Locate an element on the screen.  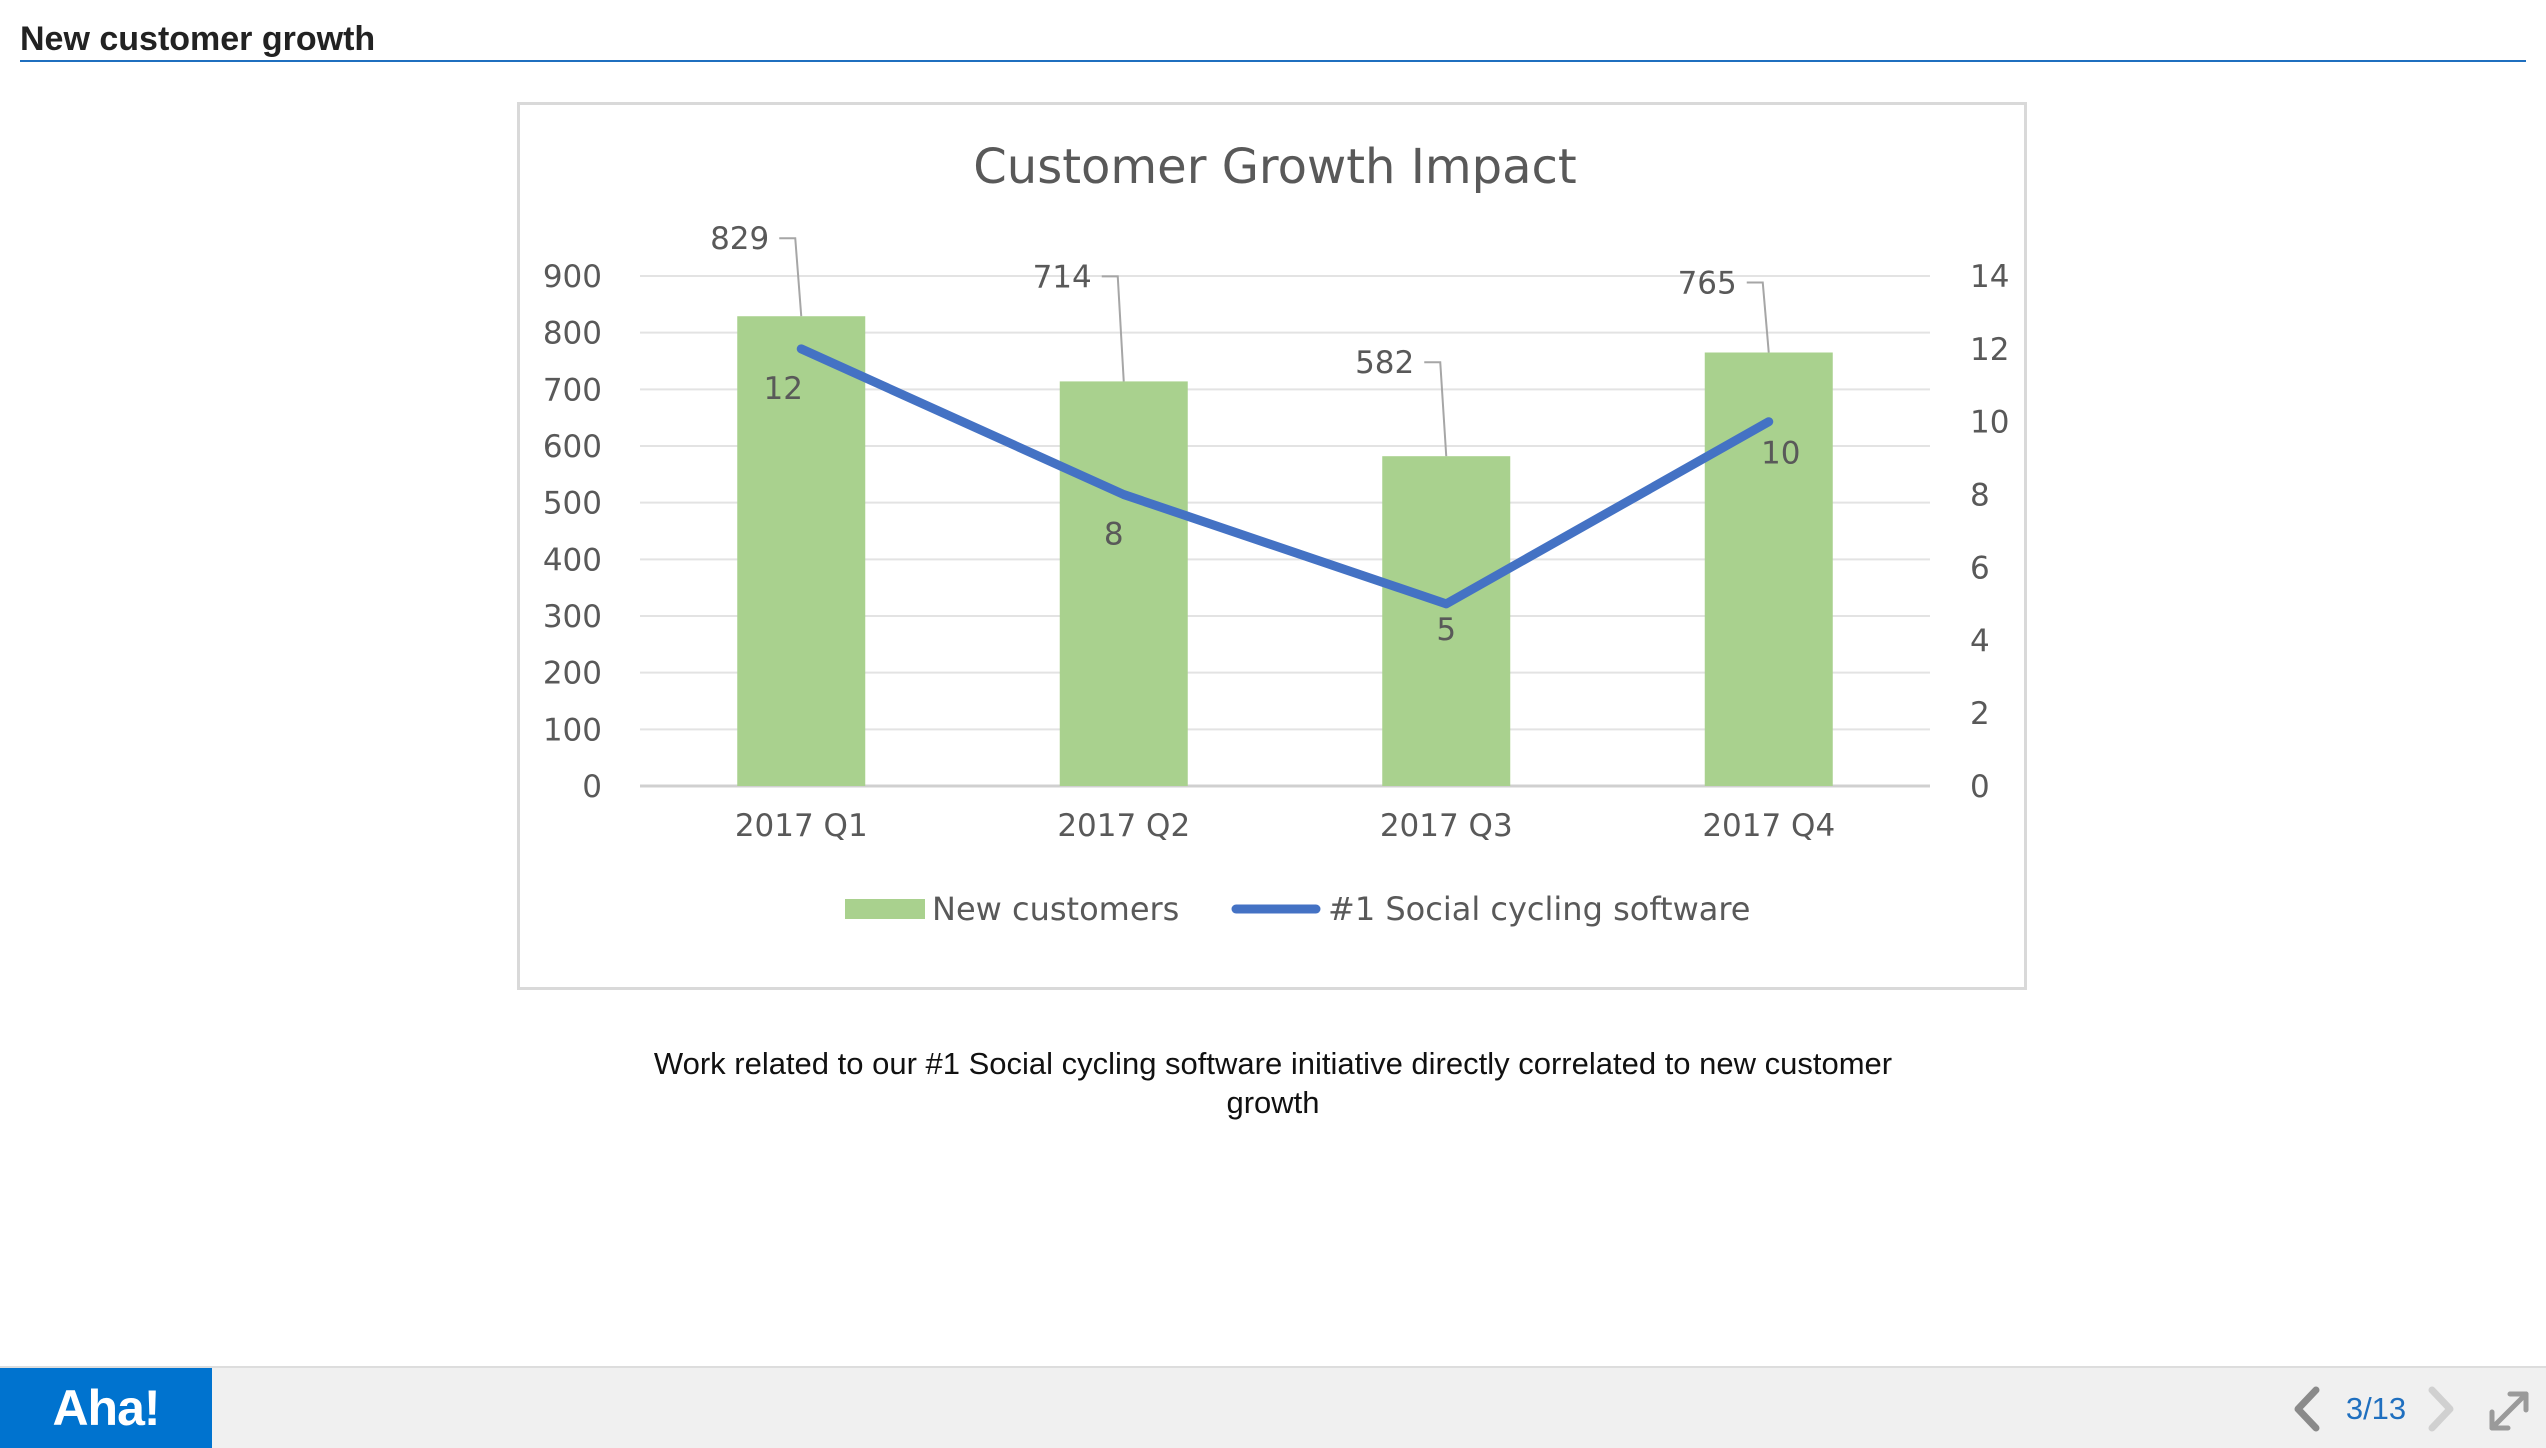
line-data-label: 10 is located at coordinates (1780, 454).